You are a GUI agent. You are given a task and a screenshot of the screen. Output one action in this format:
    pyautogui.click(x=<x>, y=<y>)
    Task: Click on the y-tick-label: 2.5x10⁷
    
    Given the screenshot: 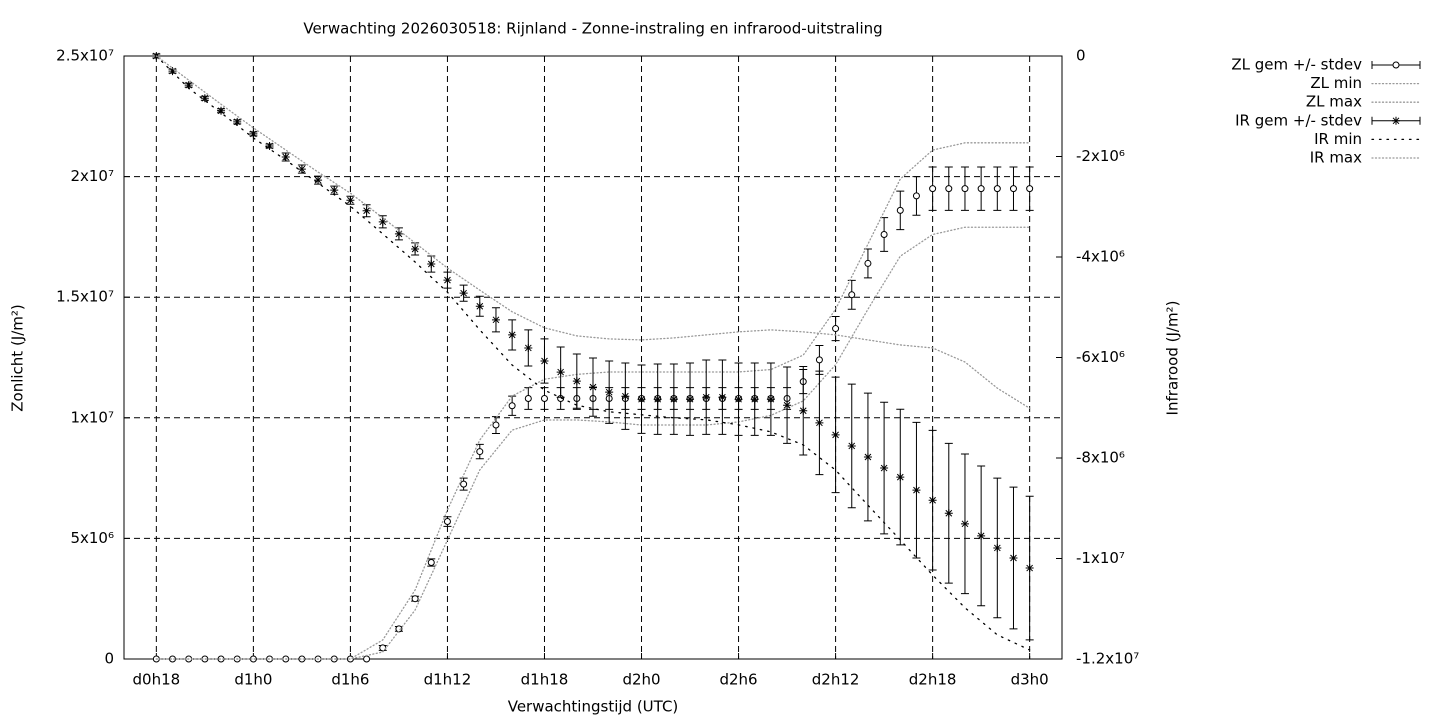 What is the action you would take?
    pyautogui.click(x=85, y=56)
    